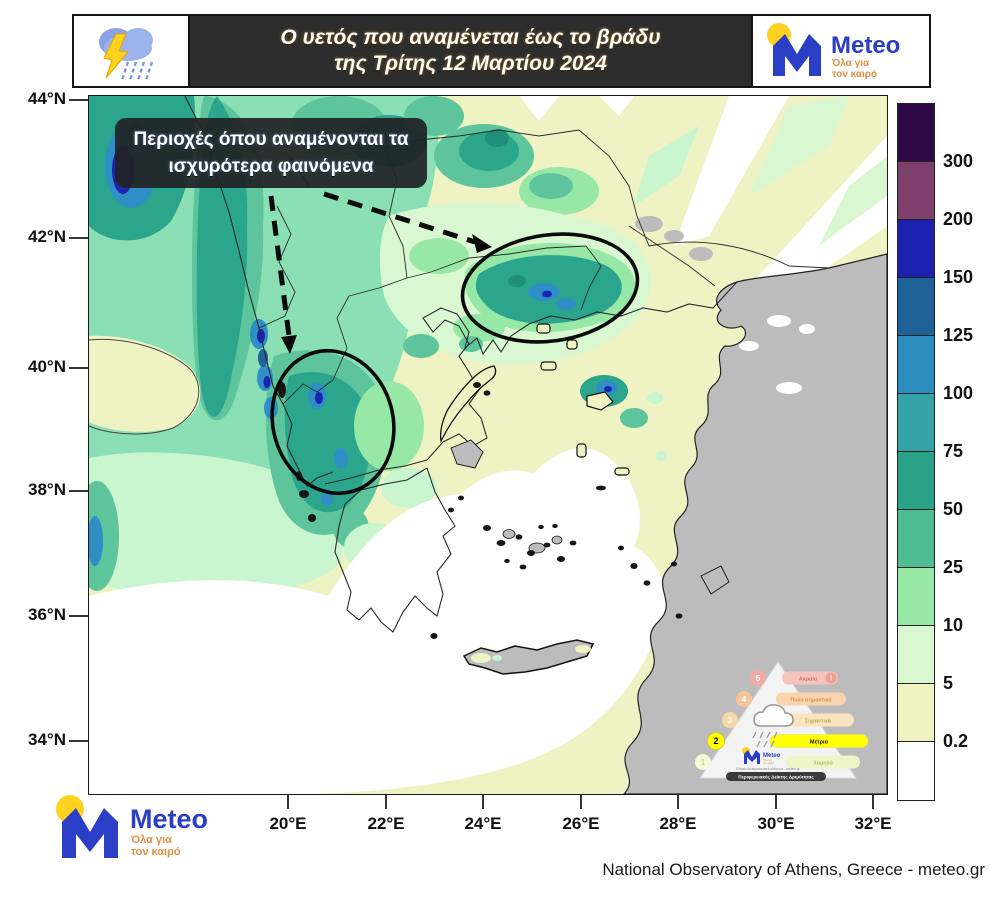 The height and width of the screenshot is (900, 990). What do you see at coordinates (715, 741) in the screenshot?
I see `pyramid-num-2-active: 2` at bounding box center [715, 741].